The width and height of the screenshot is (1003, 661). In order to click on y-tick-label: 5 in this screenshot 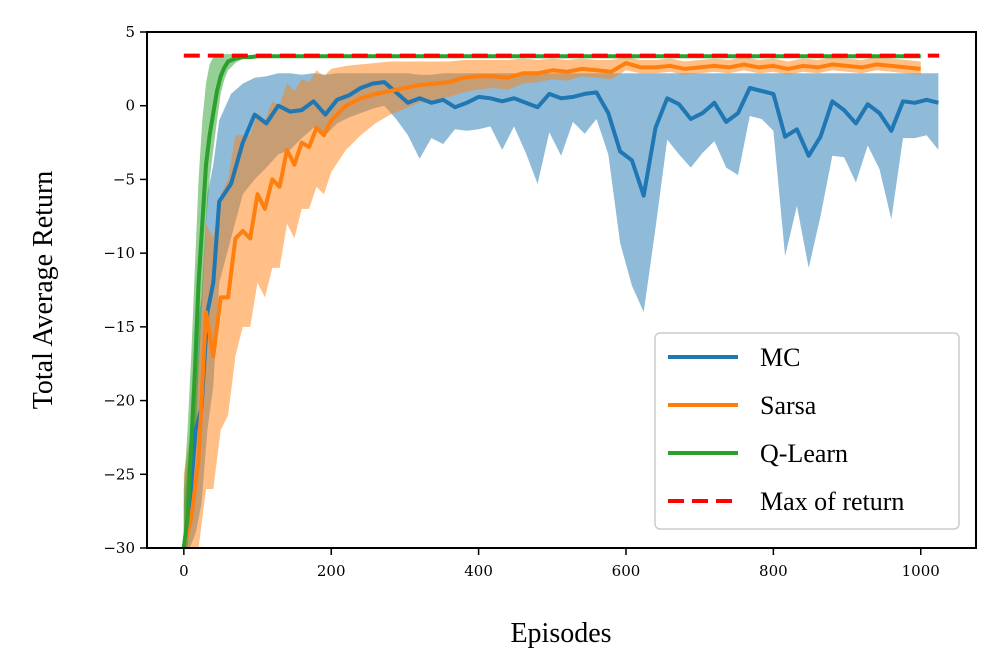, I will do `click(130, 32)`.